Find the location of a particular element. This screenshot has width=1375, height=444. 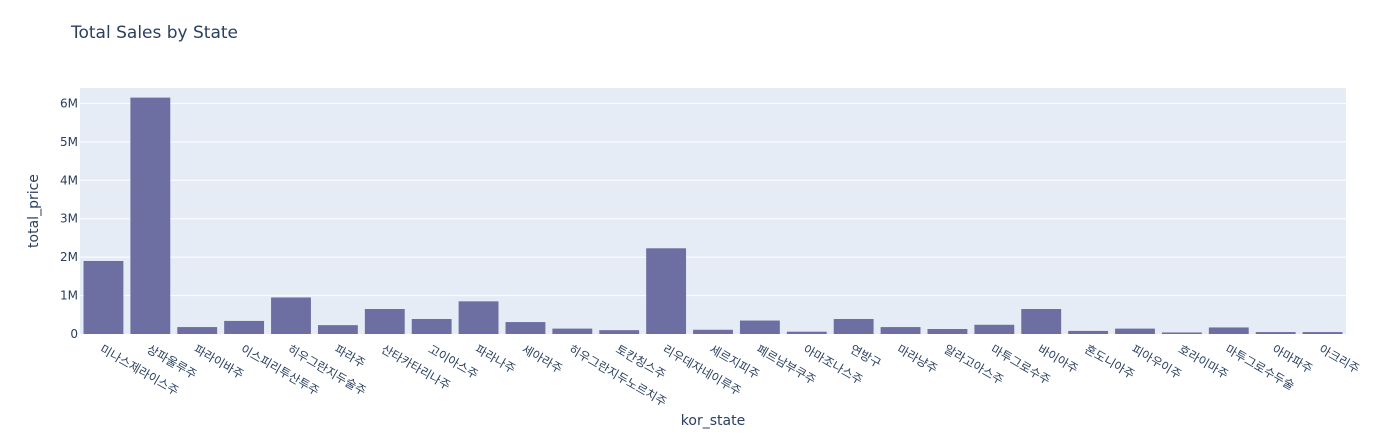

x-tick-label: 혼도니아주 is located at coordinates (1109, 362).